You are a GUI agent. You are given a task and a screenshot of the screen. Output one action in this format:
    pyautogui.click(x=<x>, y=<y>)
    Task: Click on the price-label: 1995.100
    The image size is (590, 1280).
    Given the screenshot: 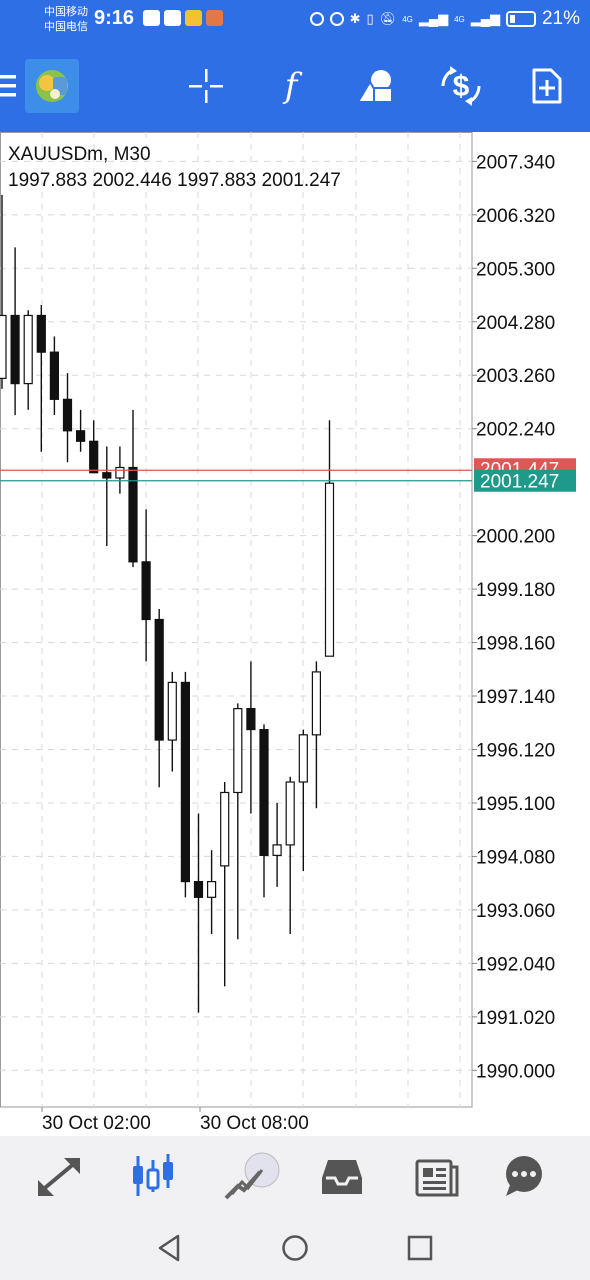 What is the action you would take?
    pyautogui.click(x=515, y=804)
    